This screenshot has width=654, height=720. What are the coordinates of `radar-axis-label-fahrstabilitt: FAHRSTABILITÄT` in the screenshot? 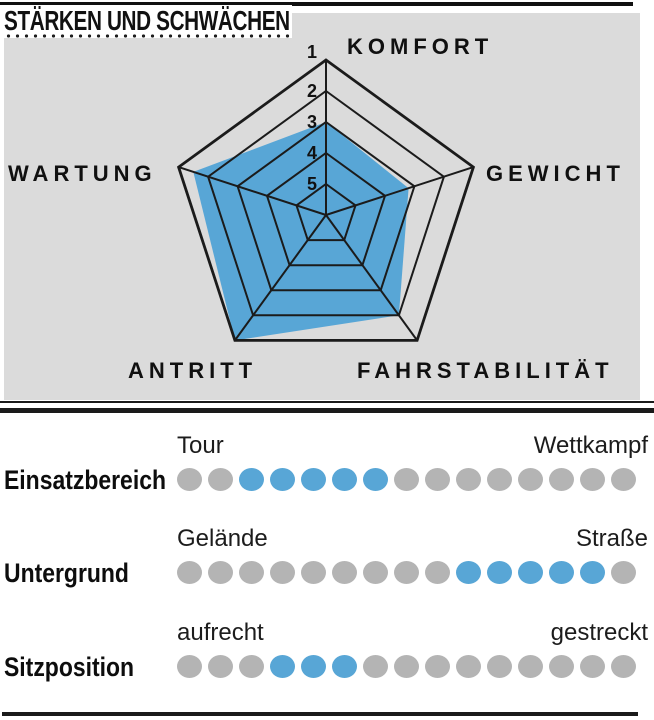 It's located at (485, 370).